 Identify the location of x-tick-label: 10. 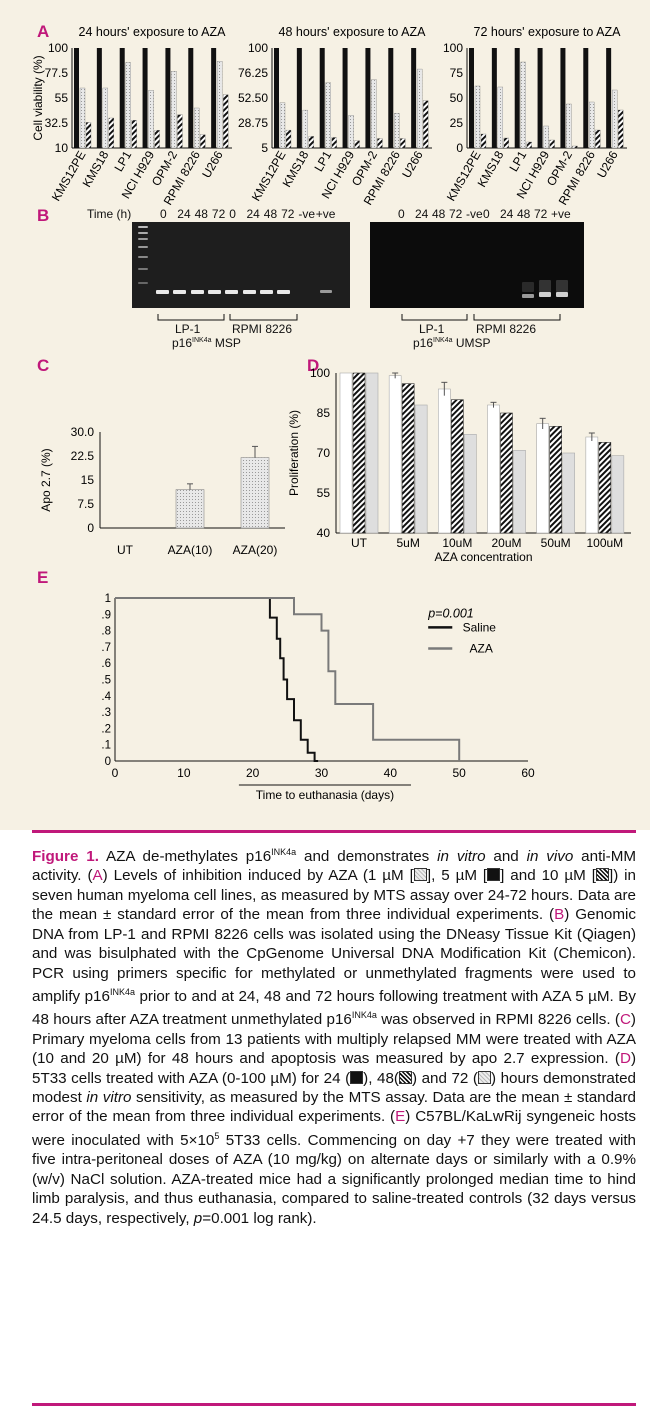
(184, 773).